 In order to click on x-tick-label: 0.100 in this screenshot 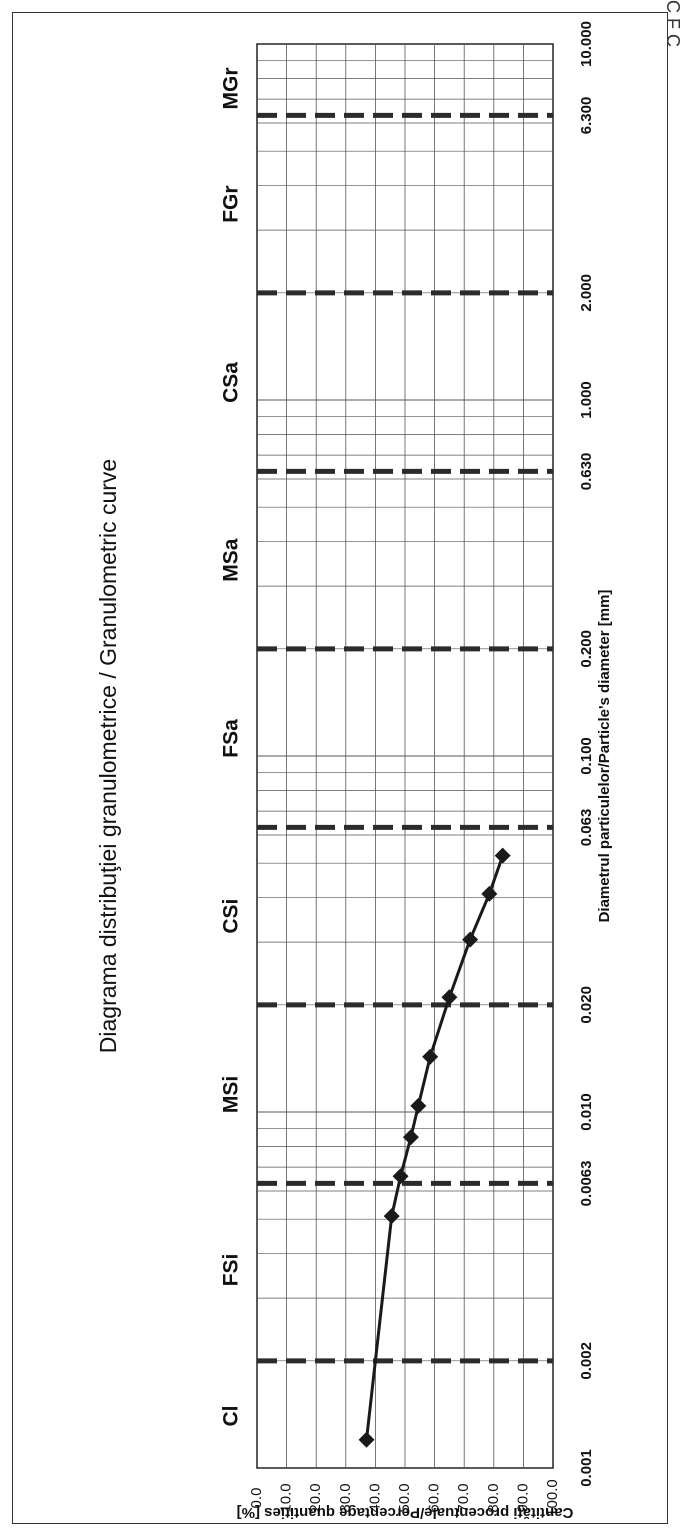, I will do `click(586, 756)`.